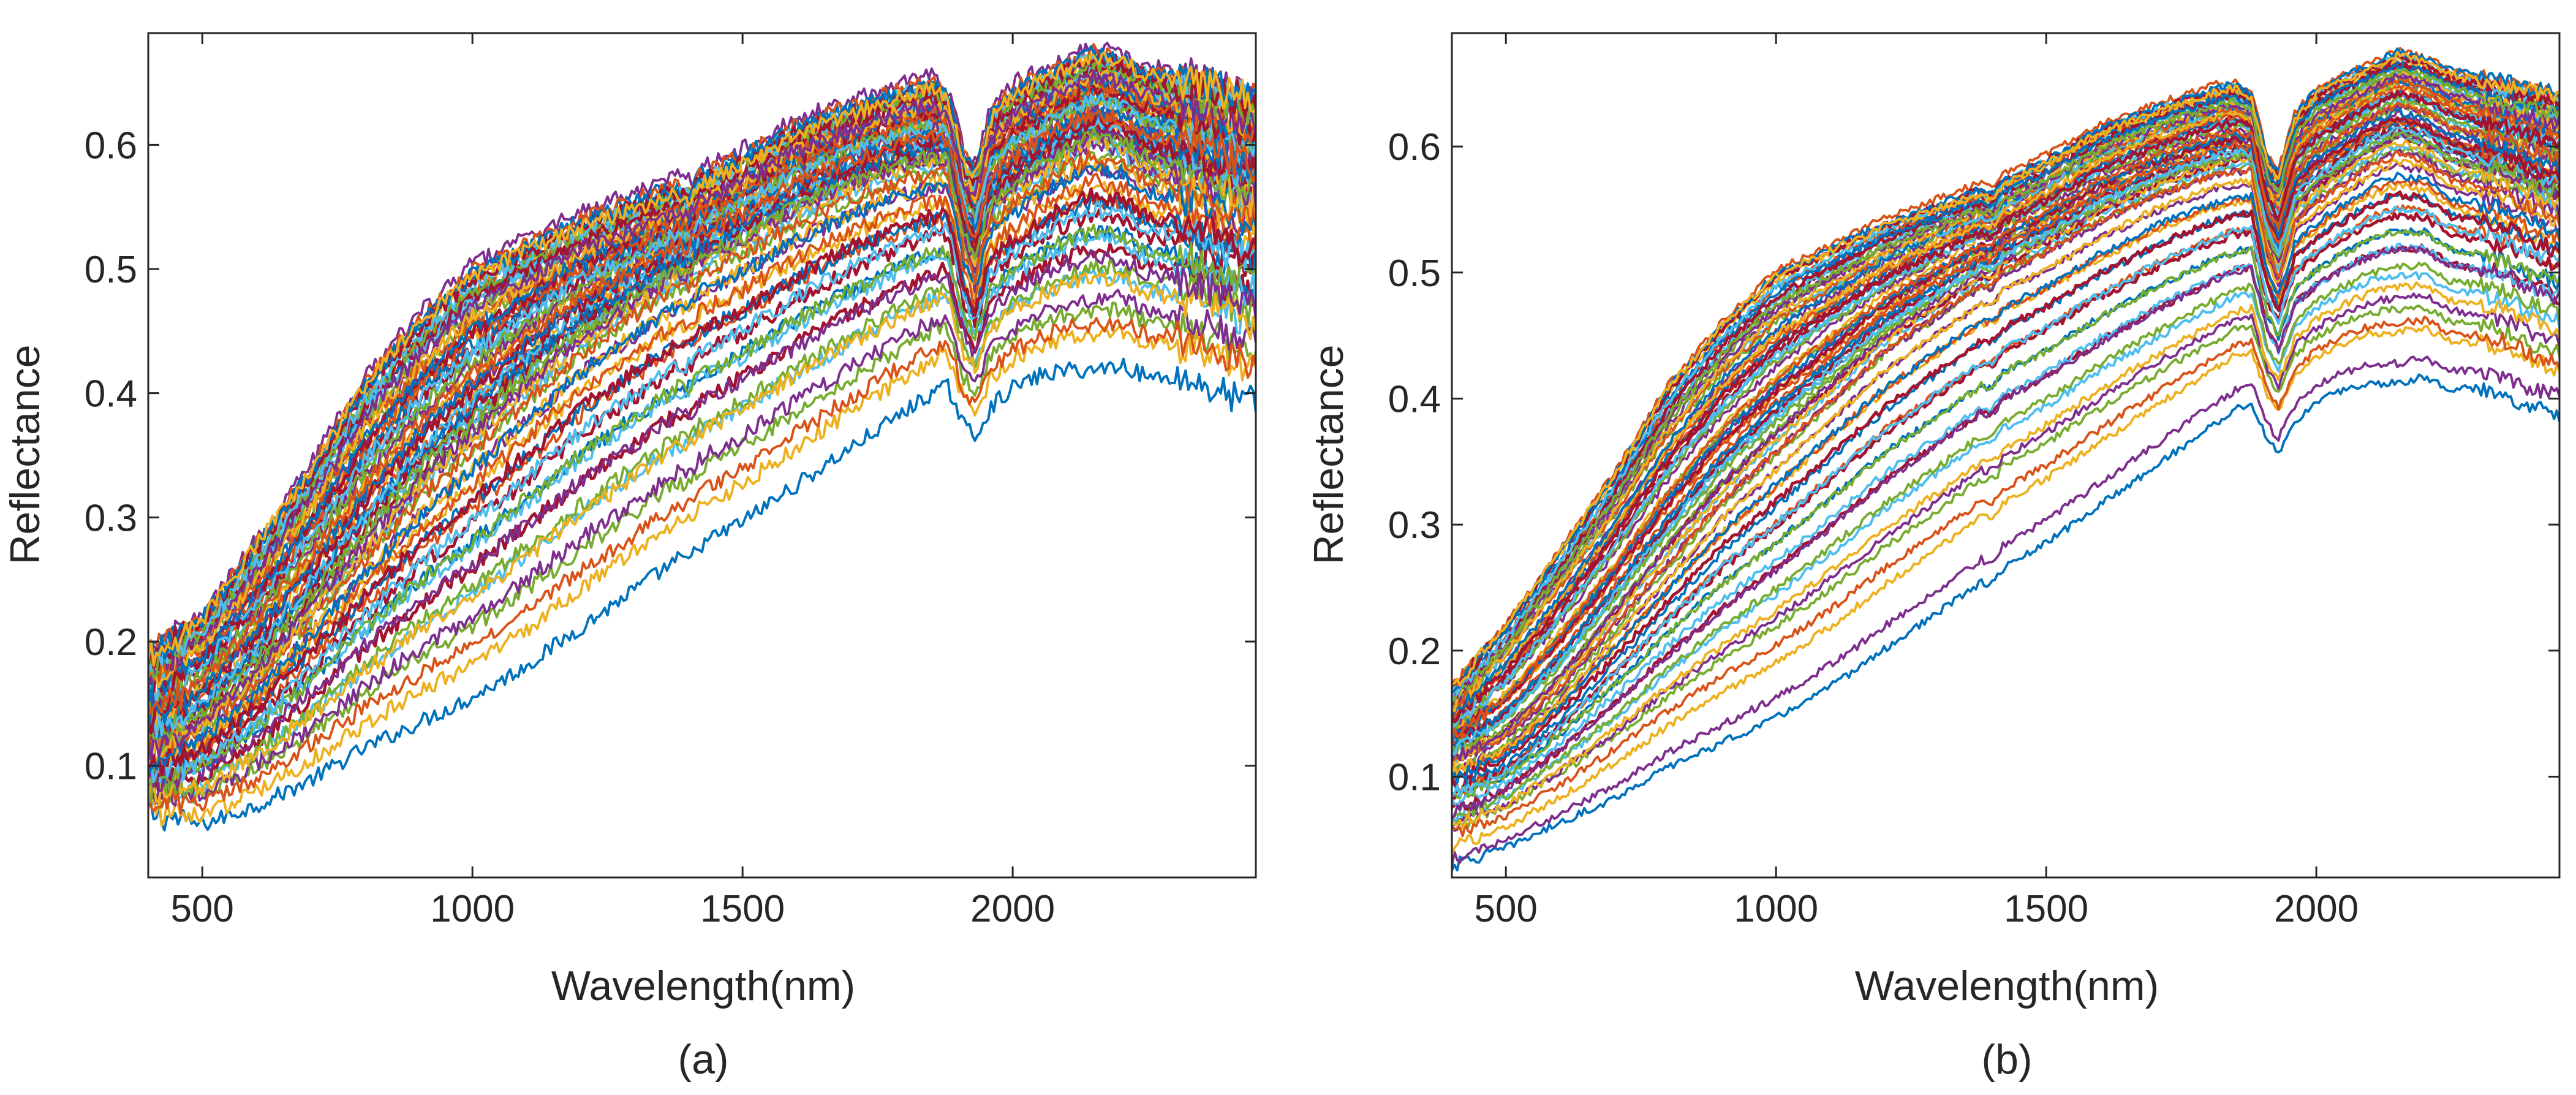  I want to click on panel-a-ylabel: Reflectance, so click(25, 454).